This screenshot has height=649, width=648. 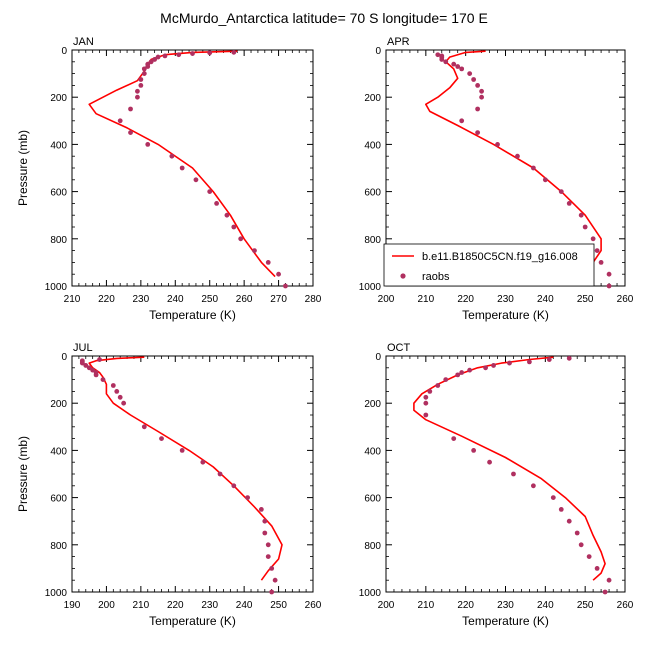 What do you see at coordinates (83, 42) in the screenshot?
I see `panel-label: JAN` at bounding box center [83, 42].